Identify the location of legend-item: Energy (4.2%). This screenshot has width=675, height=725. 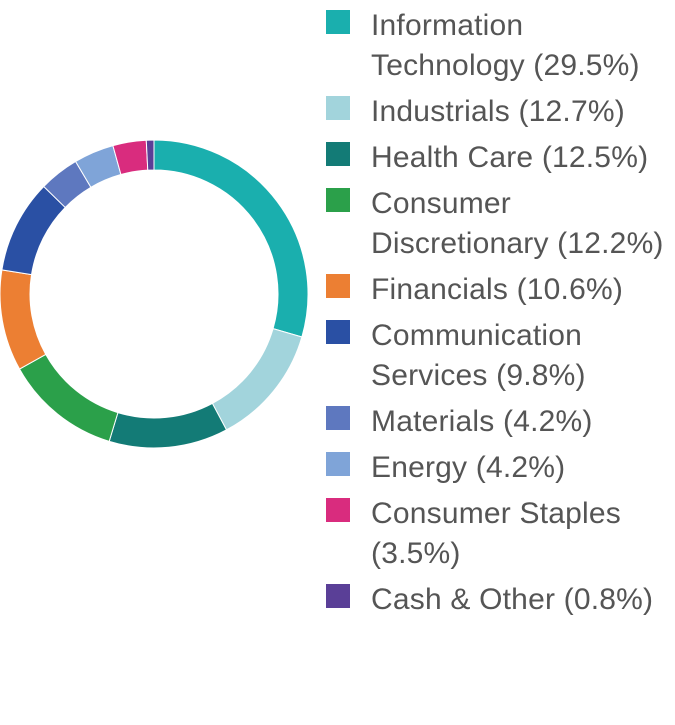
(499, 468).